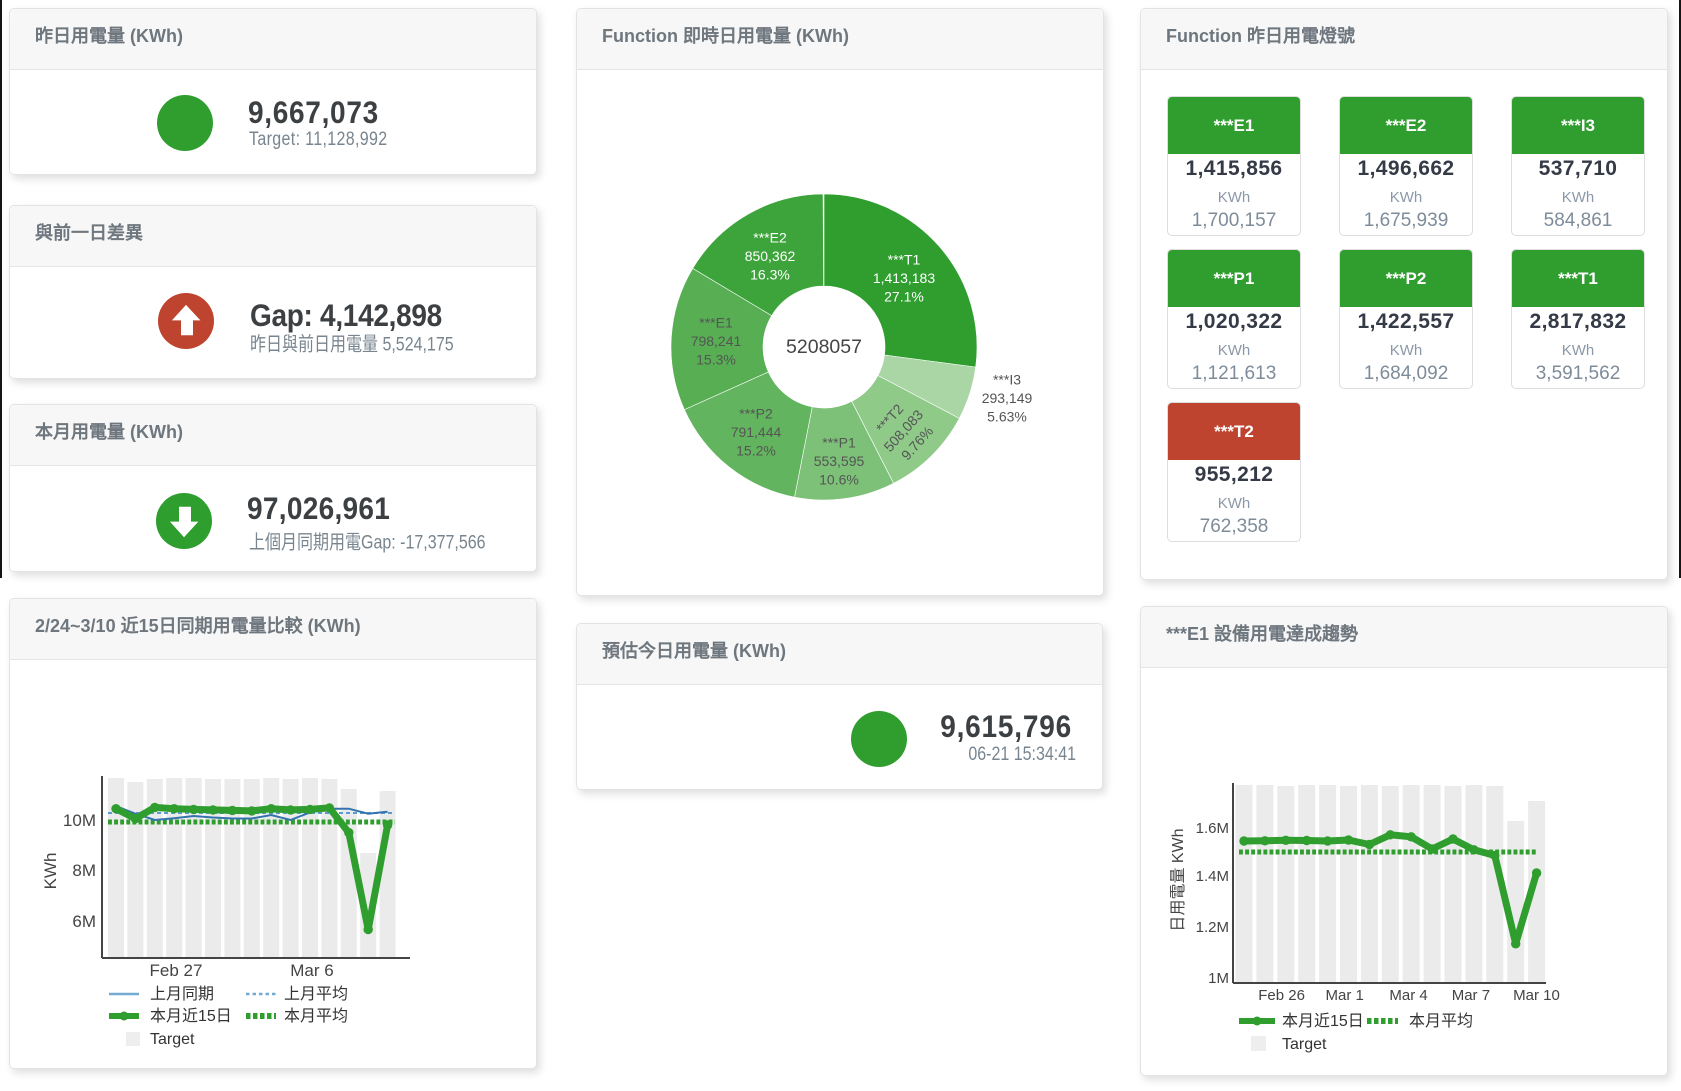  I want to click on svg-text: ***P1, so click(839, 443).